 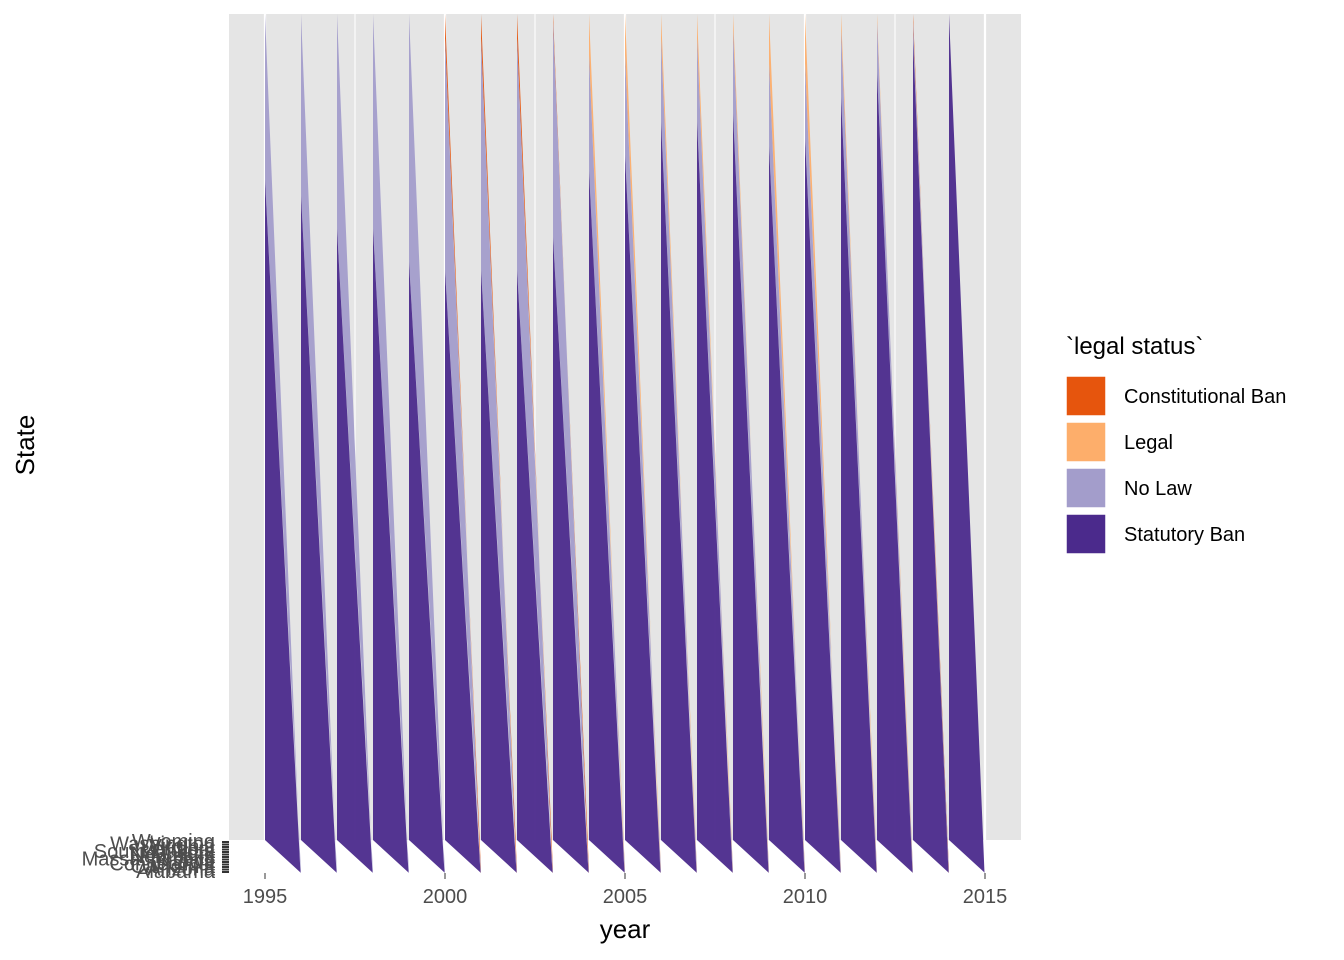 I want to click on state-label-washington: Washington, so click(x=162, y=845).